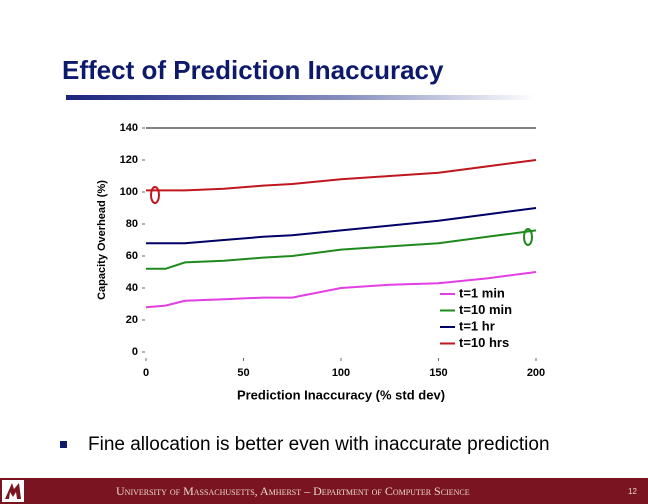 The height and width of the screenshot is (504, 648). Describe the element at coordinates (485, 309) in the screenshot. I see `legend-label: t=10 min` at that location.